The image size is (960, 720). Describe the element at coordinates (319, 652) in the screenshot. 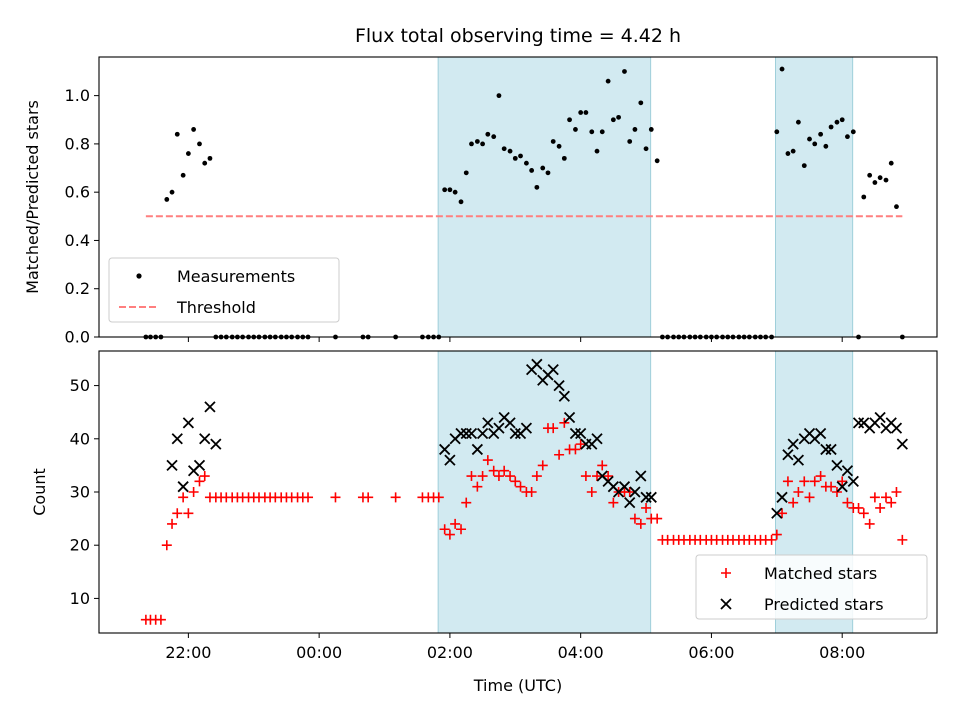

I see `x-tick-label: 00:00` at that location.